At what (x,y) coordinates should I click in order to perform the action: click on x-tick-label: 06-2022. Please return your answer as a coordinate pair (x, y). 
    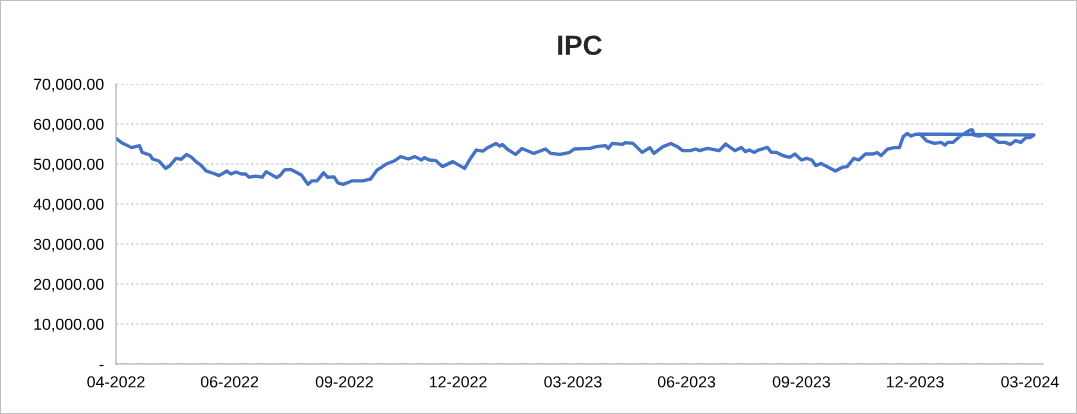
    Looking at the image, I should click on (229, 382).